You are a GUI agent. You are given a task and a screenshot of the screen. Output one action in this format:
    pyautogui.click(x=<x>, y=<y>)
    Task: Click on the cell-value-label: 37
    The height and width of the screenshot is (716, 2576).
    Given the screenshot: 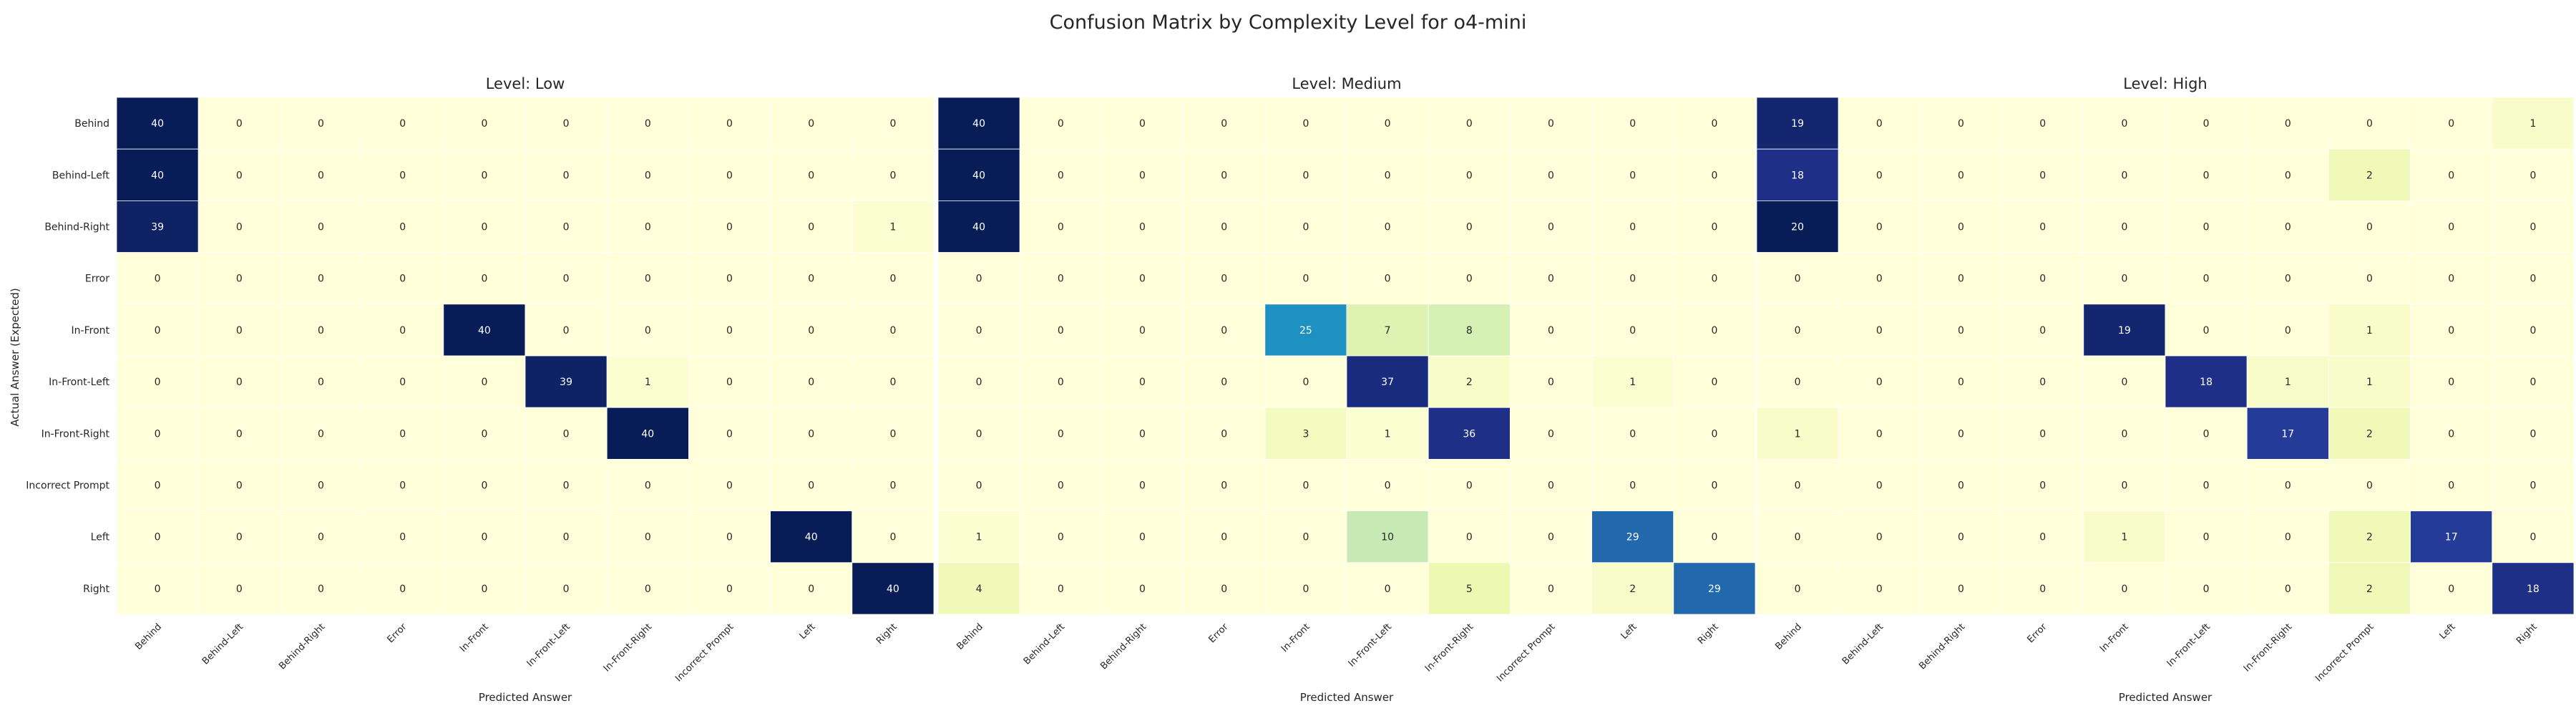 What is the action you would take?
    pyautogui.click(x=1387, y=382)
    